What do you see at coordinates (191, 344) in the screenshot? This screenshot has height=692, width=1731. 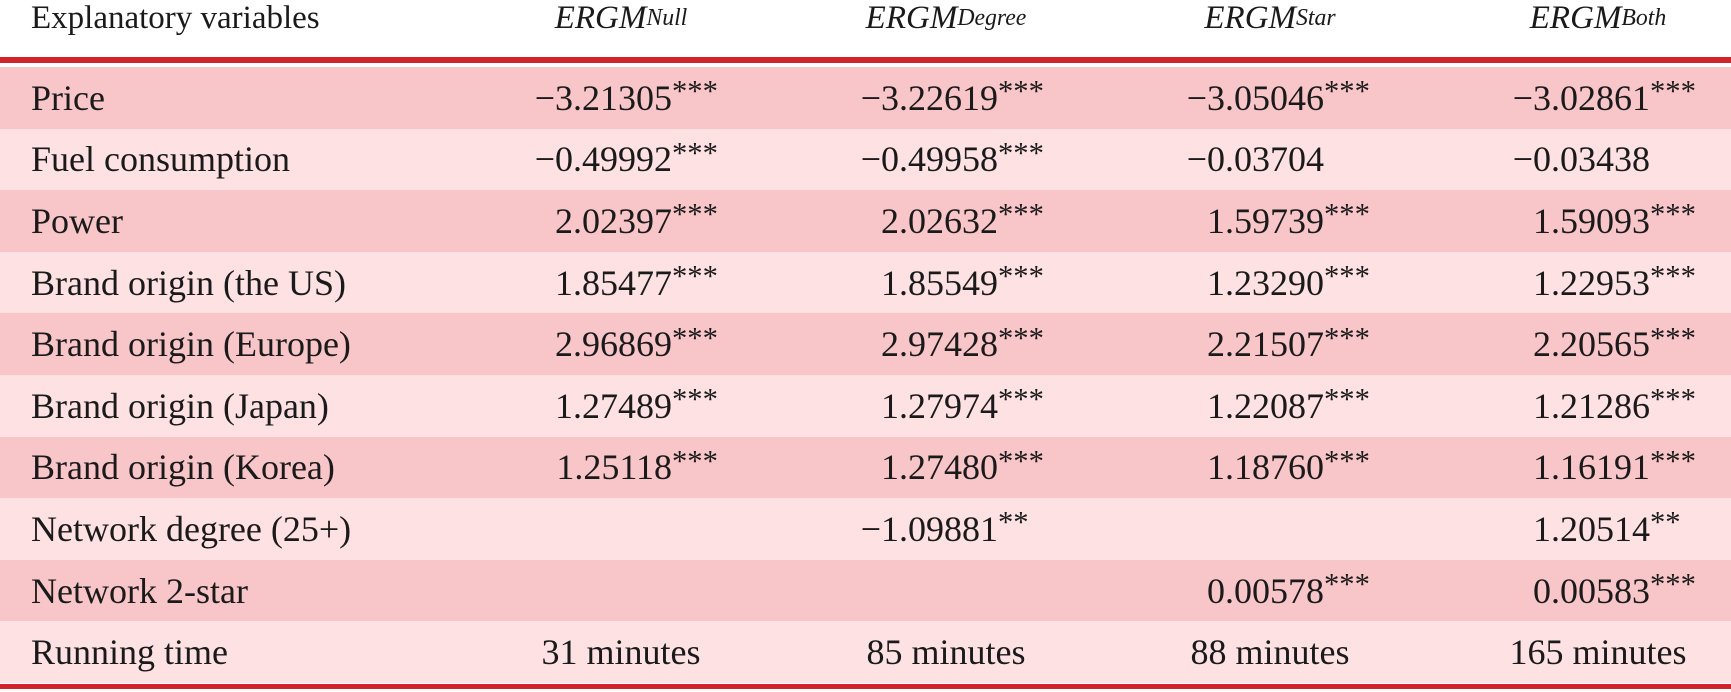 I see `table-cell: Brand origin (Europe)` at bounding box center [191, 344].